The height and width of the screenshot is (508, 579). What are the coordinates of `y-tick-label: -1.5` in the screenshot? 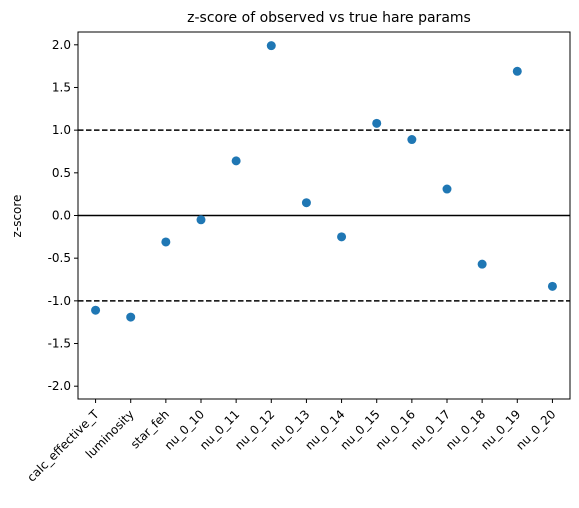 It's located at (59, 344).